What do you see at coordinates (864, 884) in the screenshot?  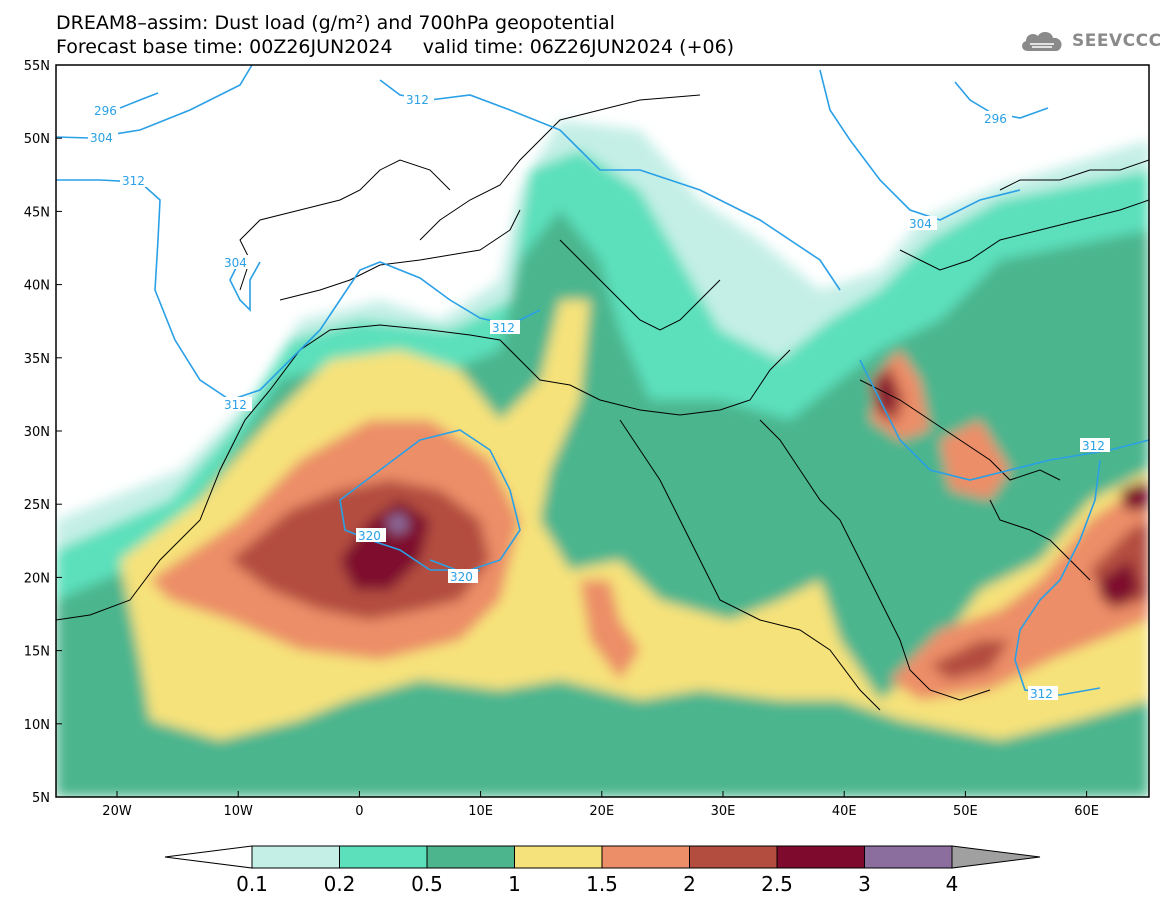 I see `colorbar-label: 3` at bounding box center [864, 884].